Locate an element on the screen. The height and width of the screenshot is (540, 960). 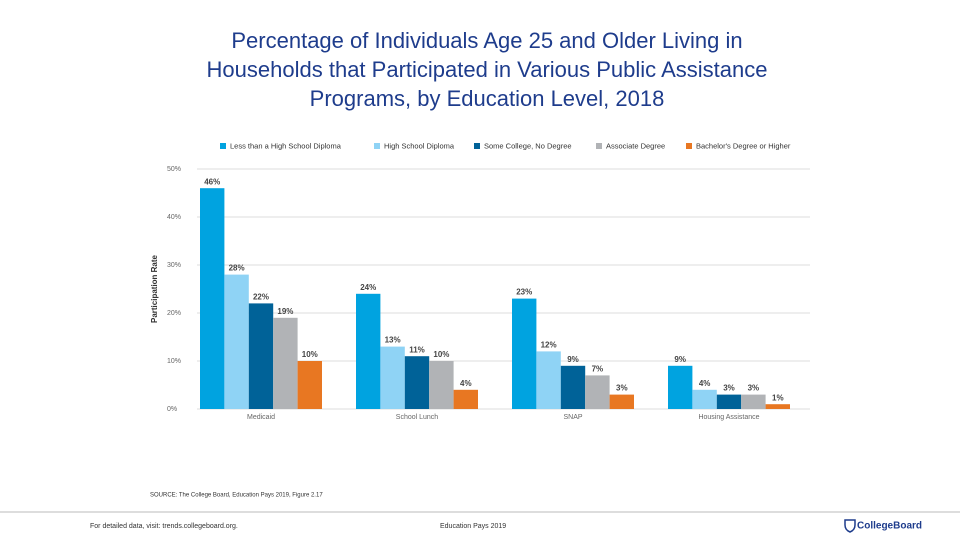
legend-label: High School Diploma is located at coordinates (419, 145).